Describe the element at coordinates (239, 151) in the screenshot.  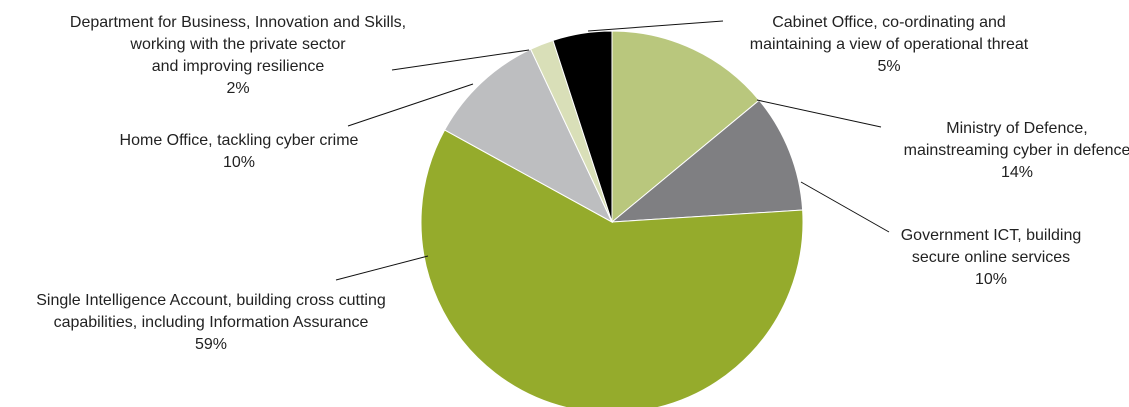
I see `slice-label-3: Home Office, tackling cyber crime 10%` at that location.